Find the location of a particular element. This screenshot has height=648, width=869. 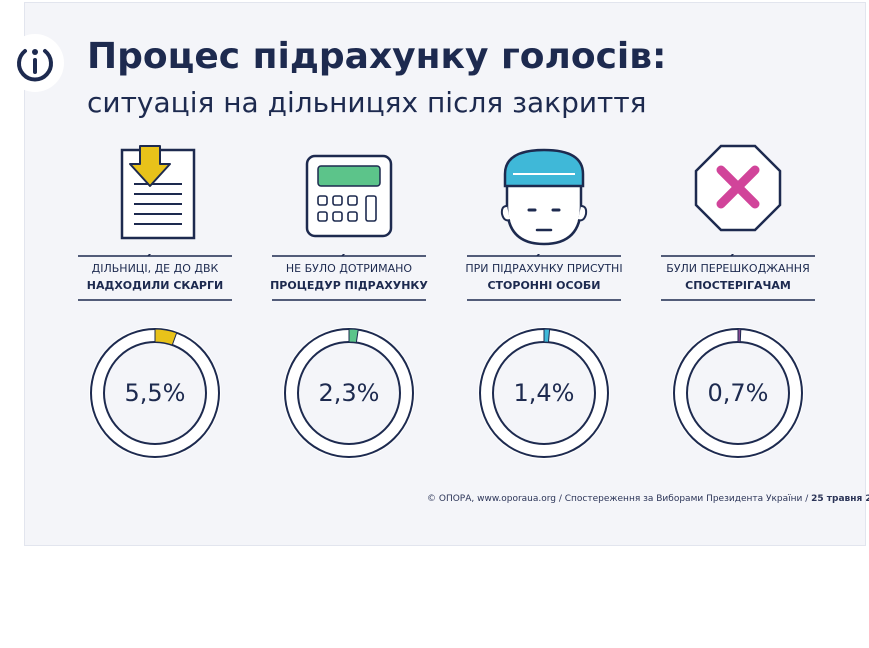

stat-label-line1: БУЛИ ПЕРЕШКОДЖАННЯ is located at coordinates (738, 268).